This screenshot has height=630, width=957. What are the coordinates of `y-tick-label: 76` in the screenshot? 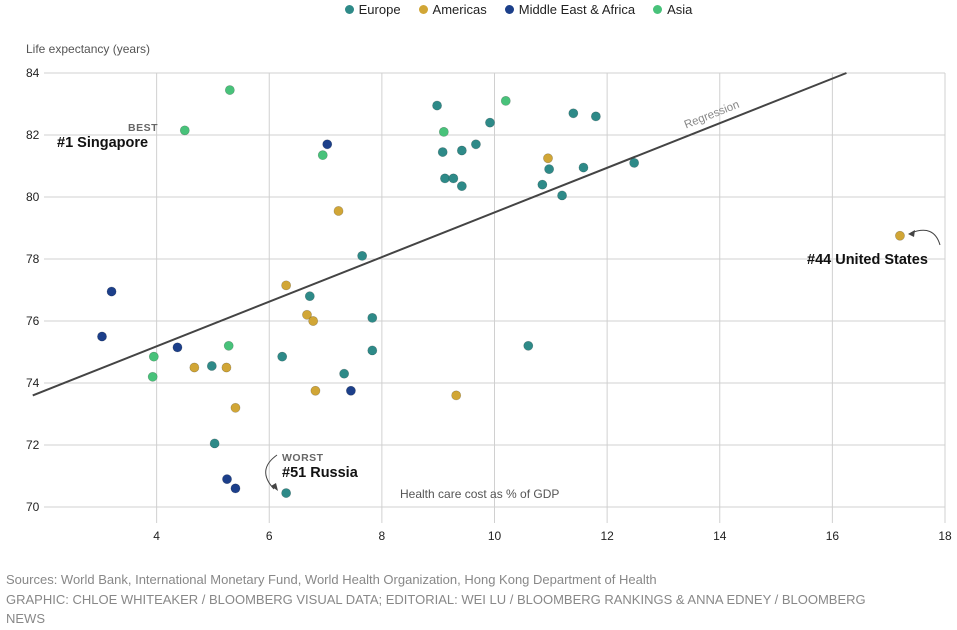 It's located at (33, 321).